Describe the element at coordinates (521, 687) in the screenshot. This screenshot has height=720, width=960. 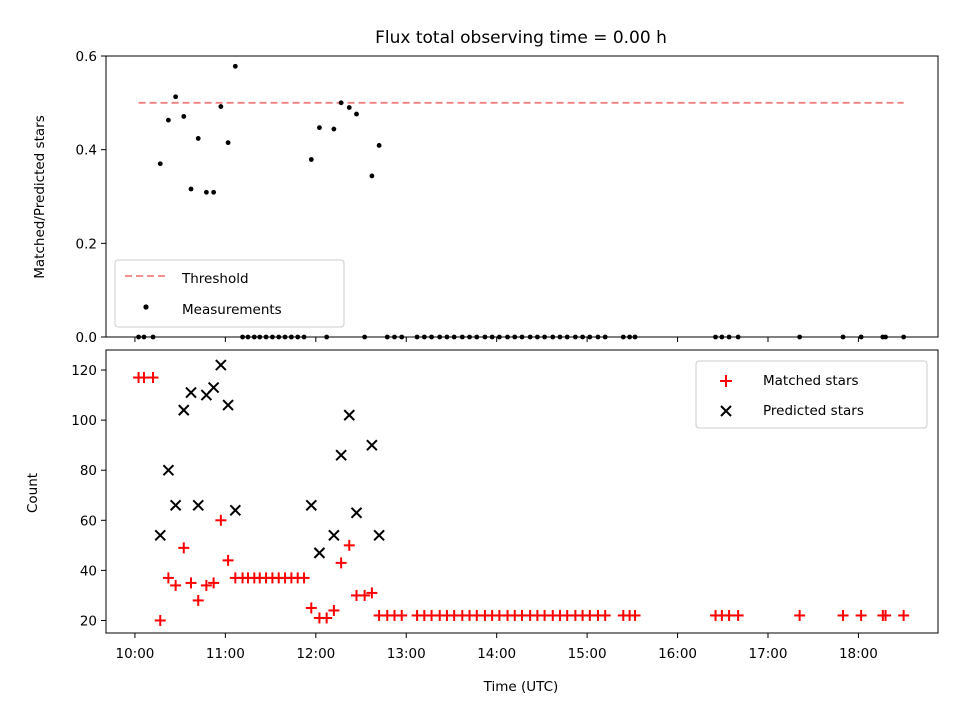
I see `x-axis-label: Time (UTC)` at that location.